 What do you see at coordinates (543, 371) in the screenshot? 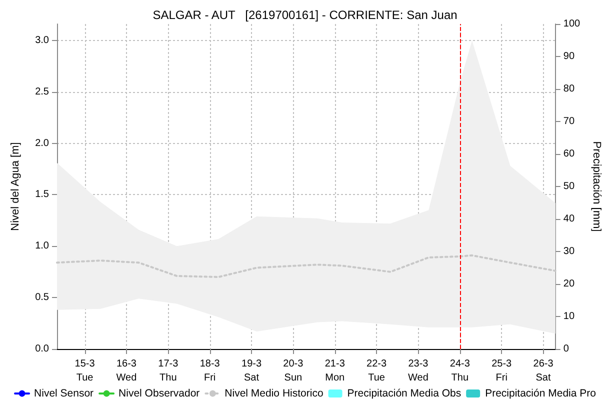
I see `x-tick-label: 26-3 Sat` at bounding box center [543, 371].